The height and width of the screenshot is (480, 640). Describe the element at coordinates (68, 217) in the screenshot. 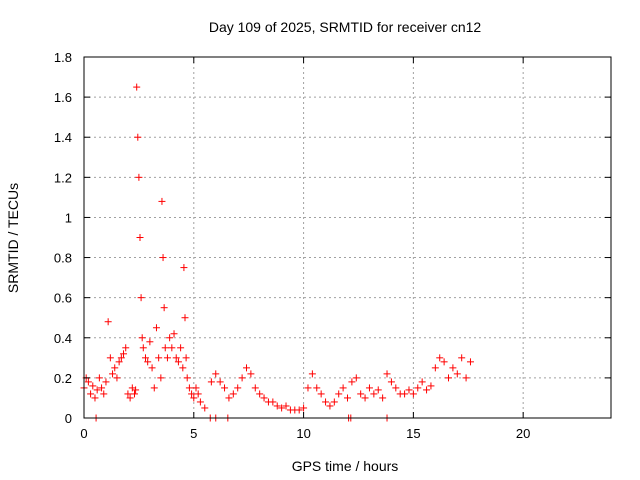

I see `y-tick-label: 1` at that location.